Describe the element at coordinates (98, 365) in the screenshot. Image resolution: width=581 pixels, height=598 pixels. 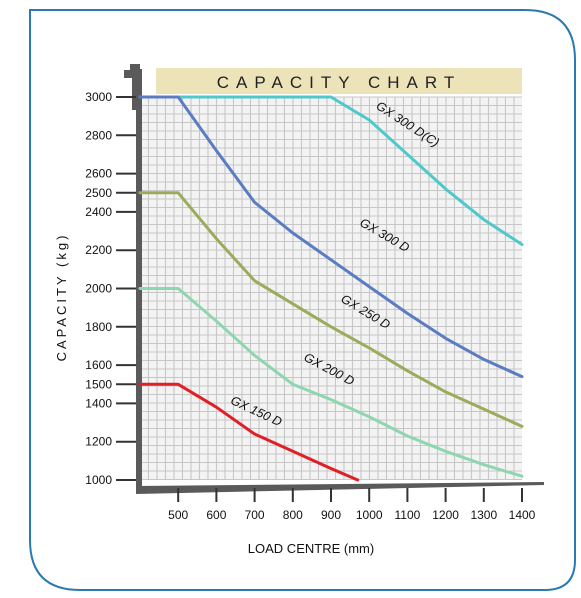
I see `y-tick-label: 1600` at that location.